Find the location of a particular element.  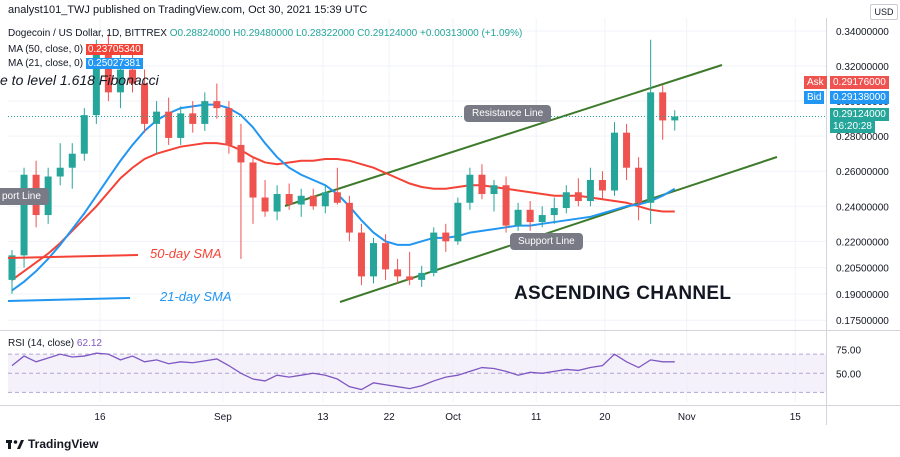

support-line-label: Support Line is located at coordinates (546, 241).